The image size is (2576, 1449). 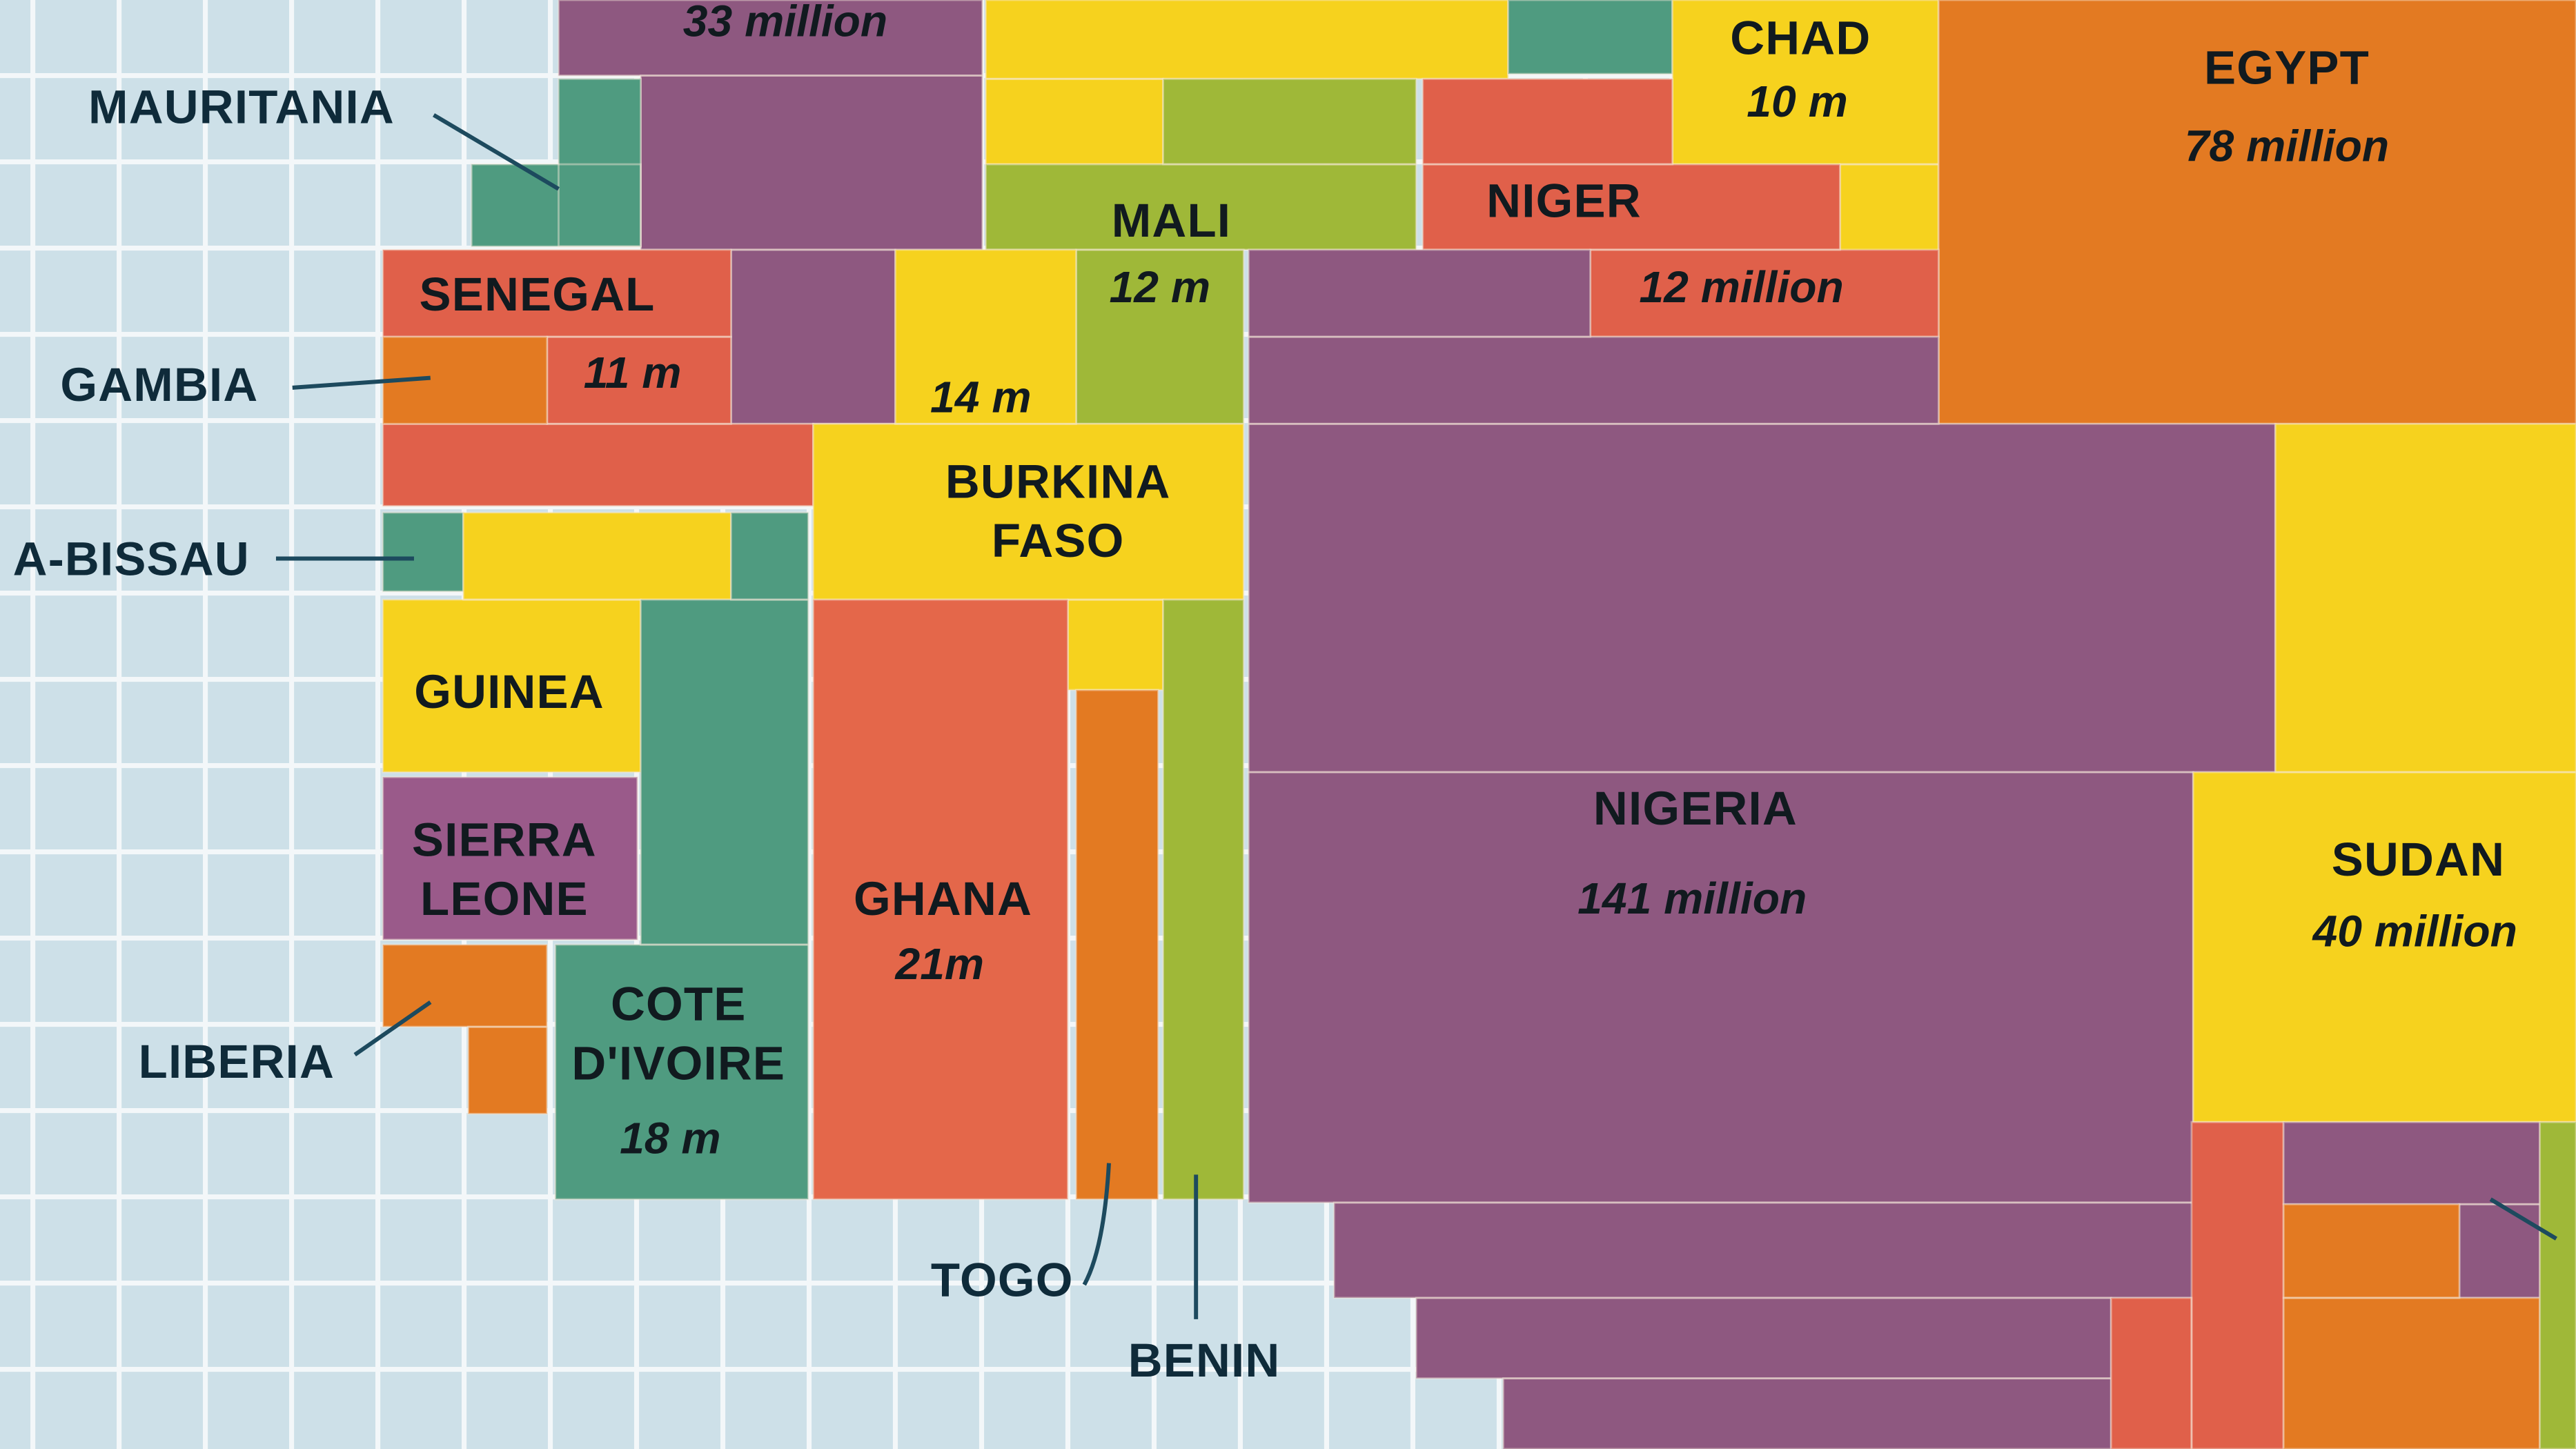 I want to click on sudan-label: SUDAN, so click(x=2418, y=859).